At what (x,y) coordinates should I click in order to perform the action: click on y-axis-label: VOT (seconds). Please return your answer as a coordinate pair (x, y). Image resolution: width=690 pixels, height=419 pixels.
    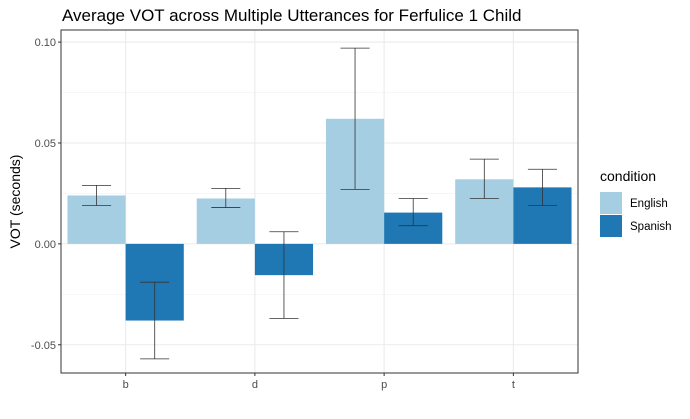
    Looking at the image, I should click on (15, 202).